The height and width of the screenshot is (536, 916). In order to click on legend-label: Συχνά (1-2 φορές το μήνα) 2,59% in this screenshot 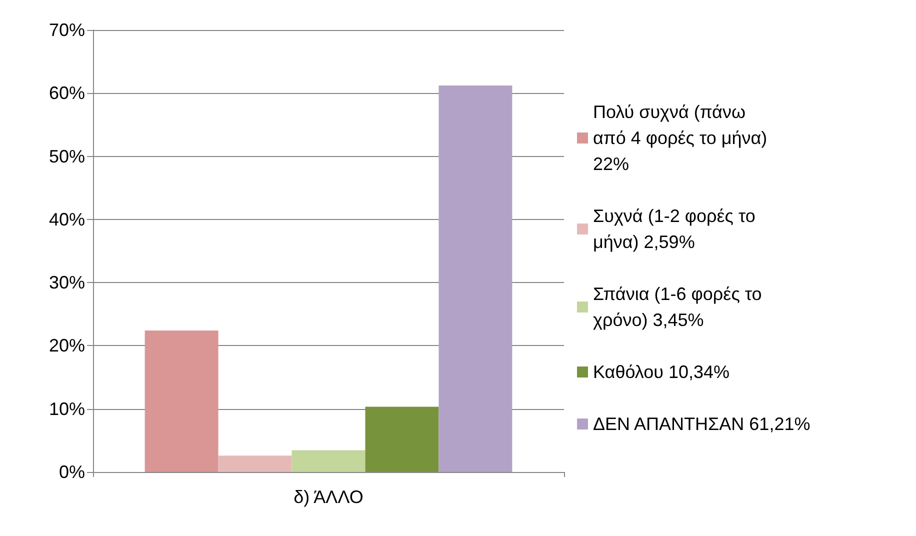, I will do `click(676, 229)`.